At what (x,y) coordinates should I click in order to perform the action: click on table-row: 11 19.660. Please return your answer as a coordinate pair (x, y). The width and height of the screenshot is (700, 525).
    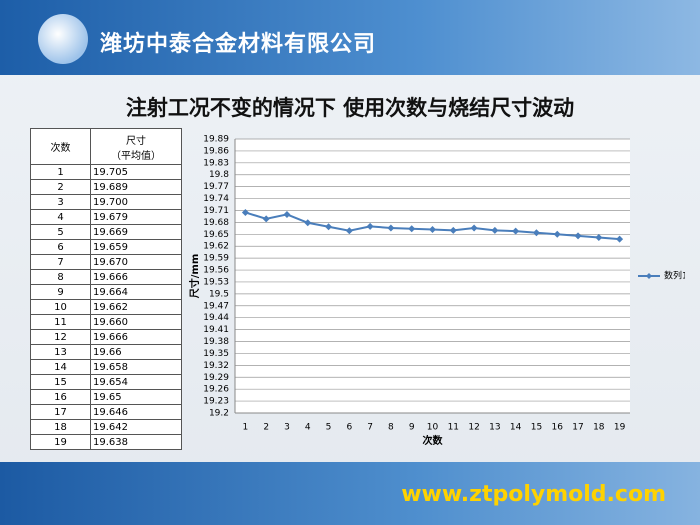
    Looking at the image, I should click on (106, 322).